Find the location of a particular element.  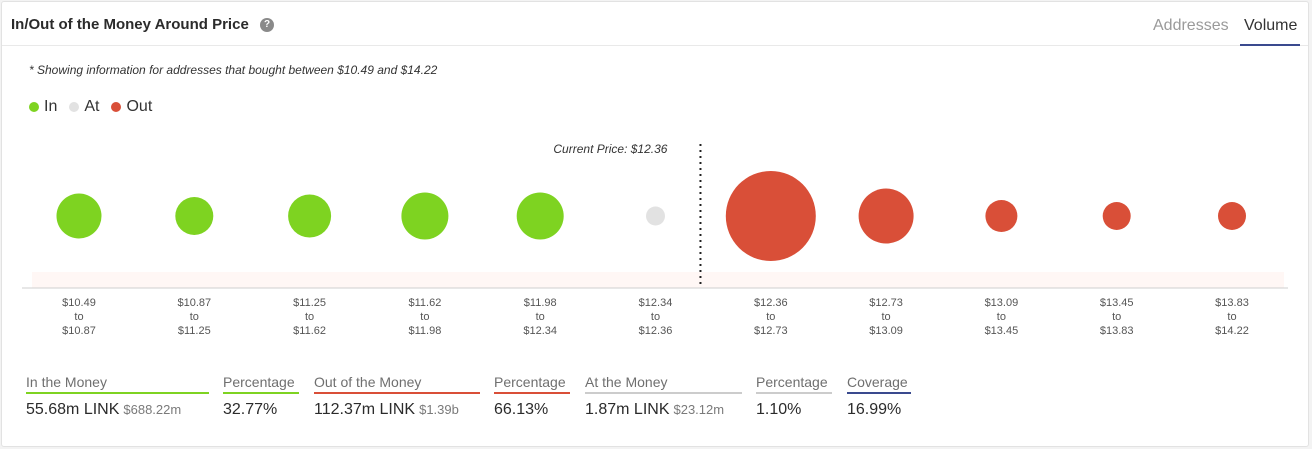

stat-in-the-money: In the Money 55.68m LINK $688.22m is located at coordinates (117, 396).